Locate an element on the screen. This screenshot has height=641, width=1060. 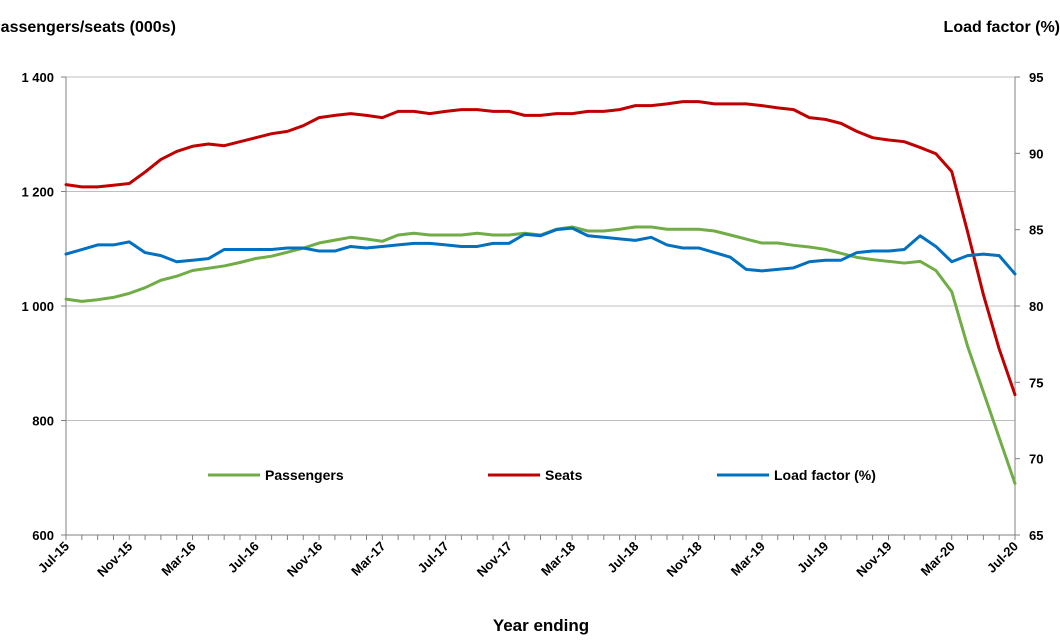
x-tick-label: Mar-19 is located at coordinates (748, 559).